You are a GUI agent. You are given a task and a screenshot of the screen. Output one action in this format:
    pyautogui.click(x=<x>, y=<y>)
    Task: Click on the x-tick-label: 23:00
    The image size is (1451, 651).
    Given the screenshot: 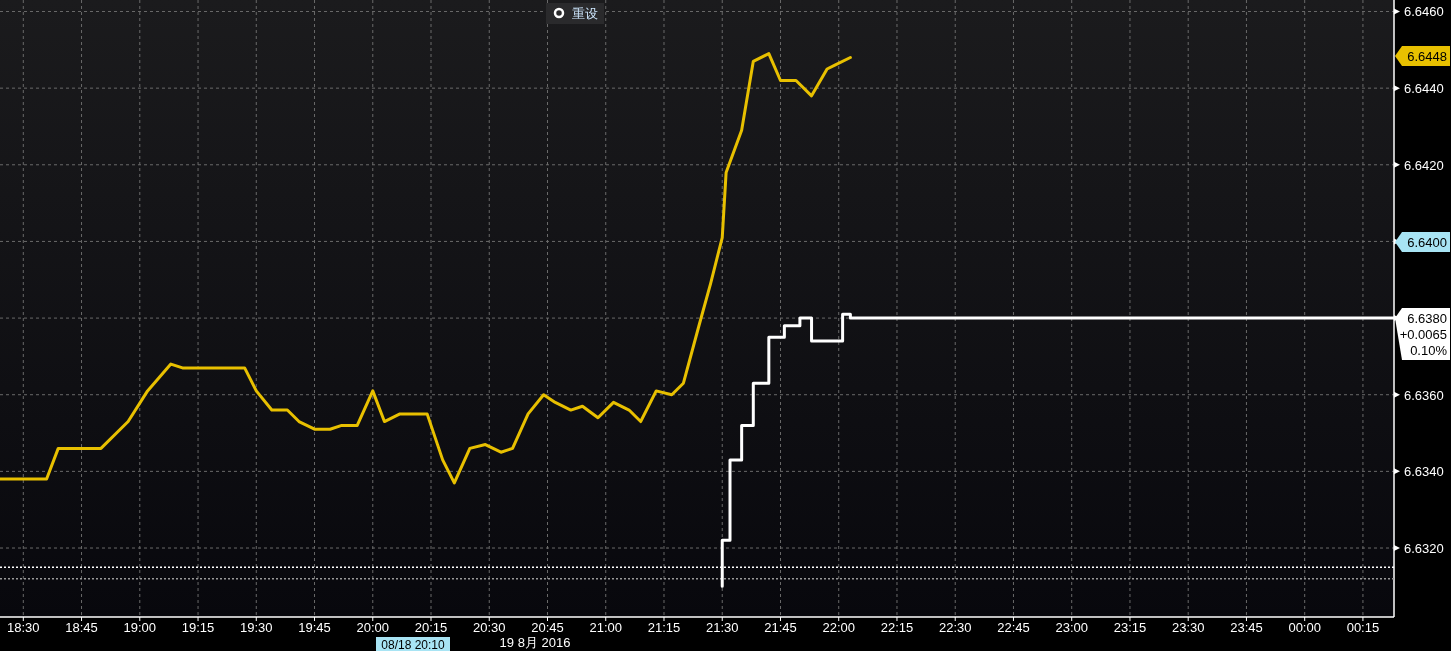 What is the action you would take?
    pyautogui.click(x=1071, y=627)
    